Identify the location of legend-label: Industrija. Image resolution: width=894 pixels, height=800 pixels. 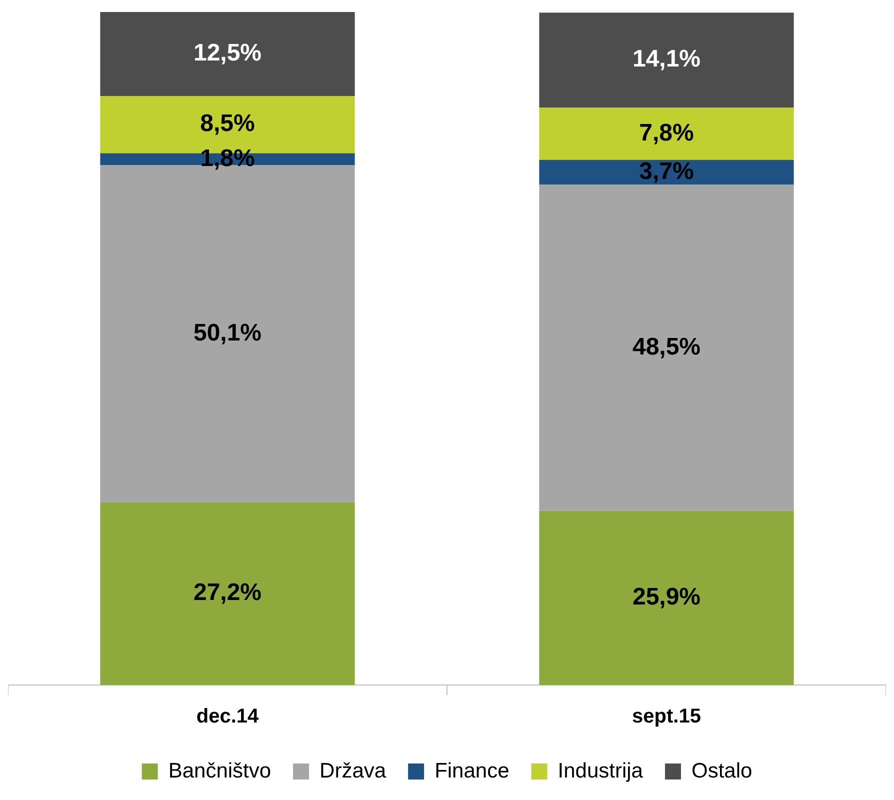
(601, 770).